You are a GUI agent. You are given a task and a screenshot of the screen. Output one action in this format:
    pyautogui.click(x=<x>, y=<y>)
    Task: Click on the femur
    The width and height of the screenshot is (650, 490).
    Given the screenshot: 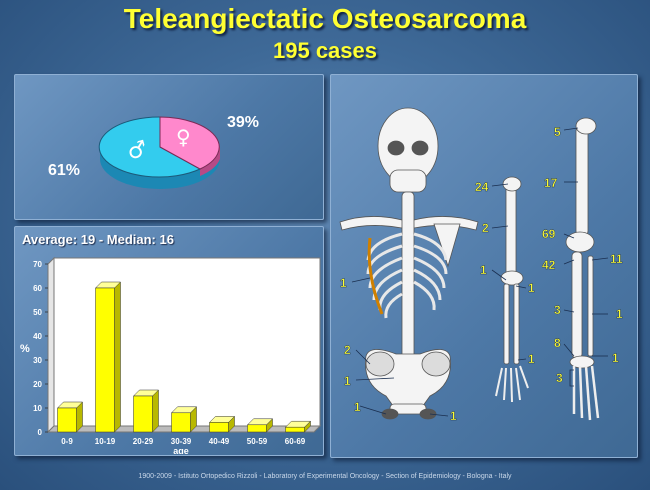 What is the action you would take?
    pyautogui.click(x=582, y=181)
    